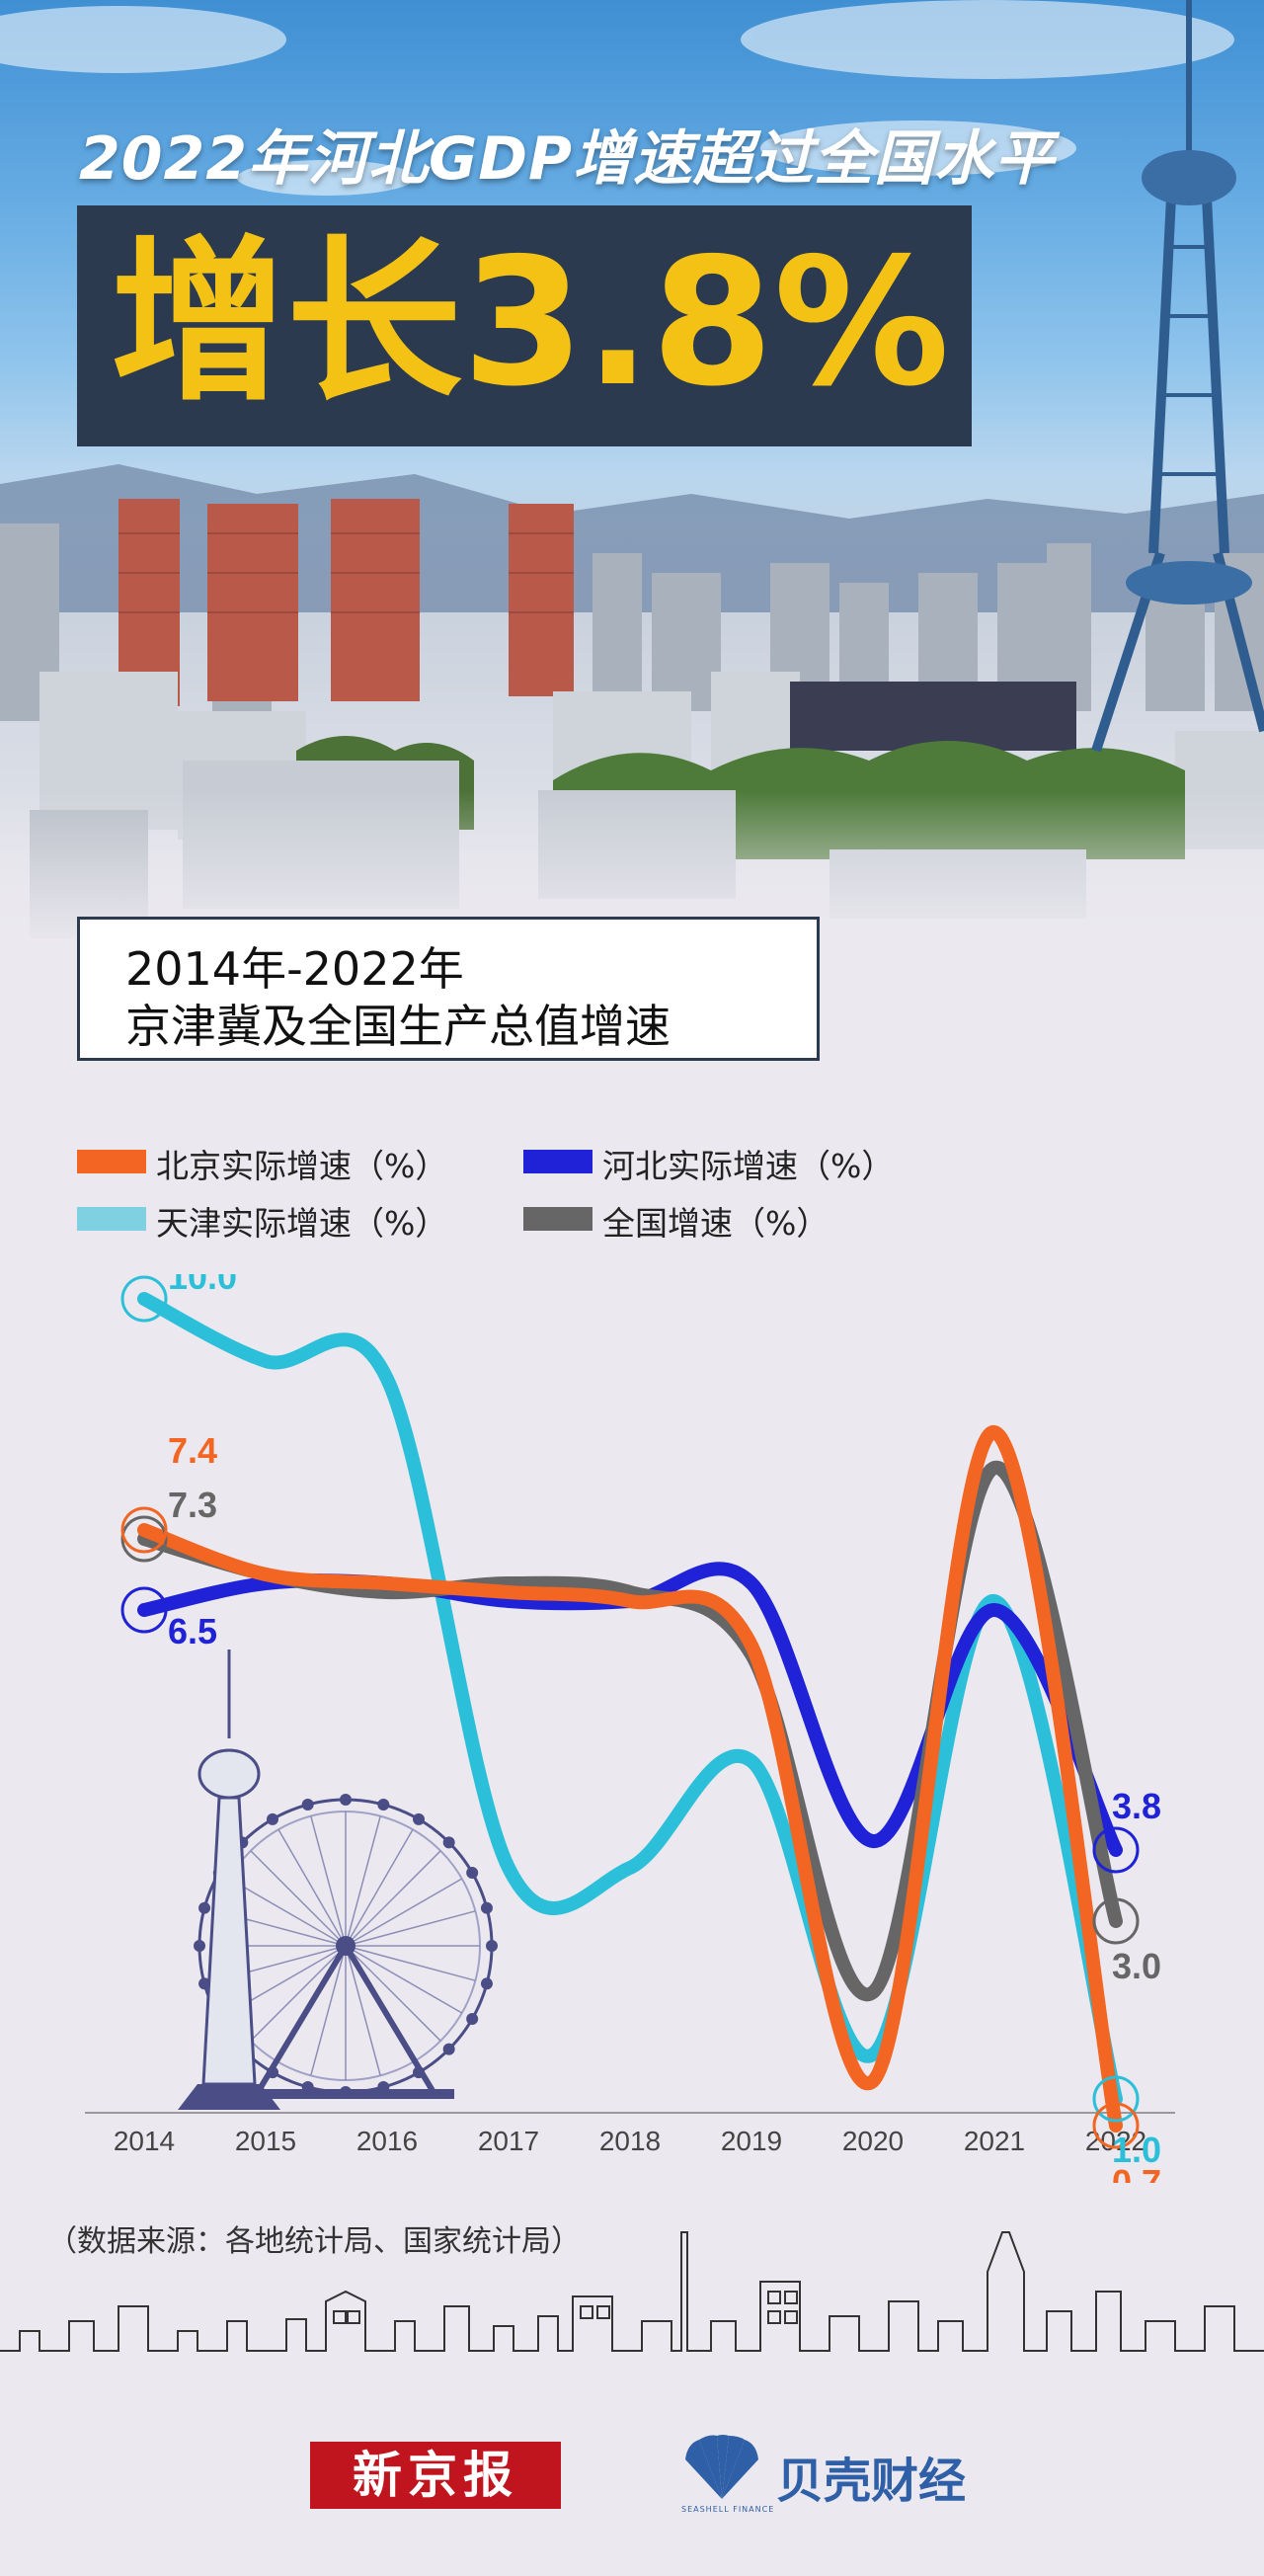  Describe the element at coordinates (872, 2481) in the screenshot. I see `brand-beike-caijing: 贝壳财经` at that location.